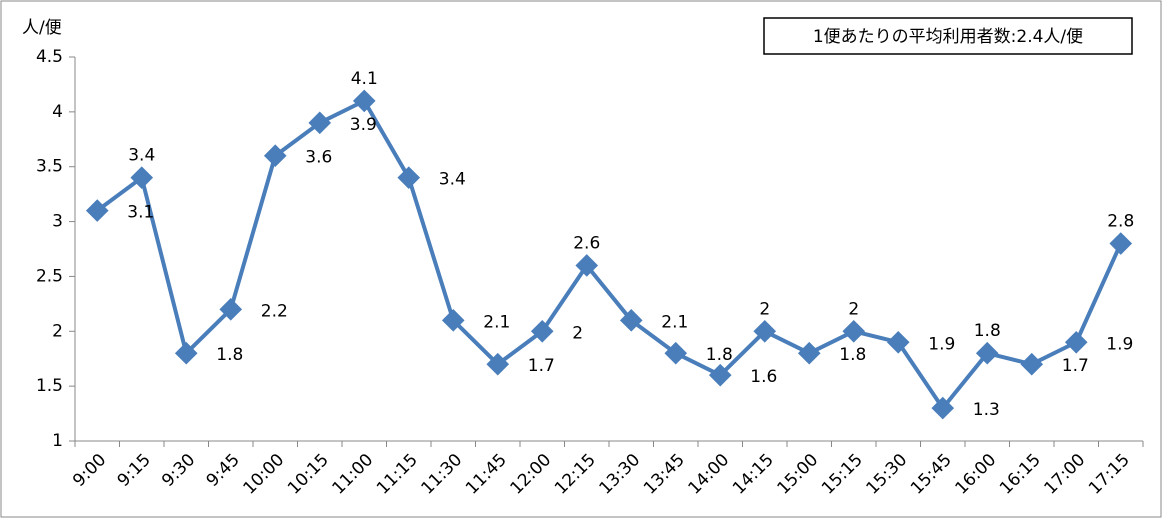 This screenshot has width=1173, height=521. Describe the element at coordinates (57, 112) in the screenshot. I see `y-tick-label: 4` at that location.